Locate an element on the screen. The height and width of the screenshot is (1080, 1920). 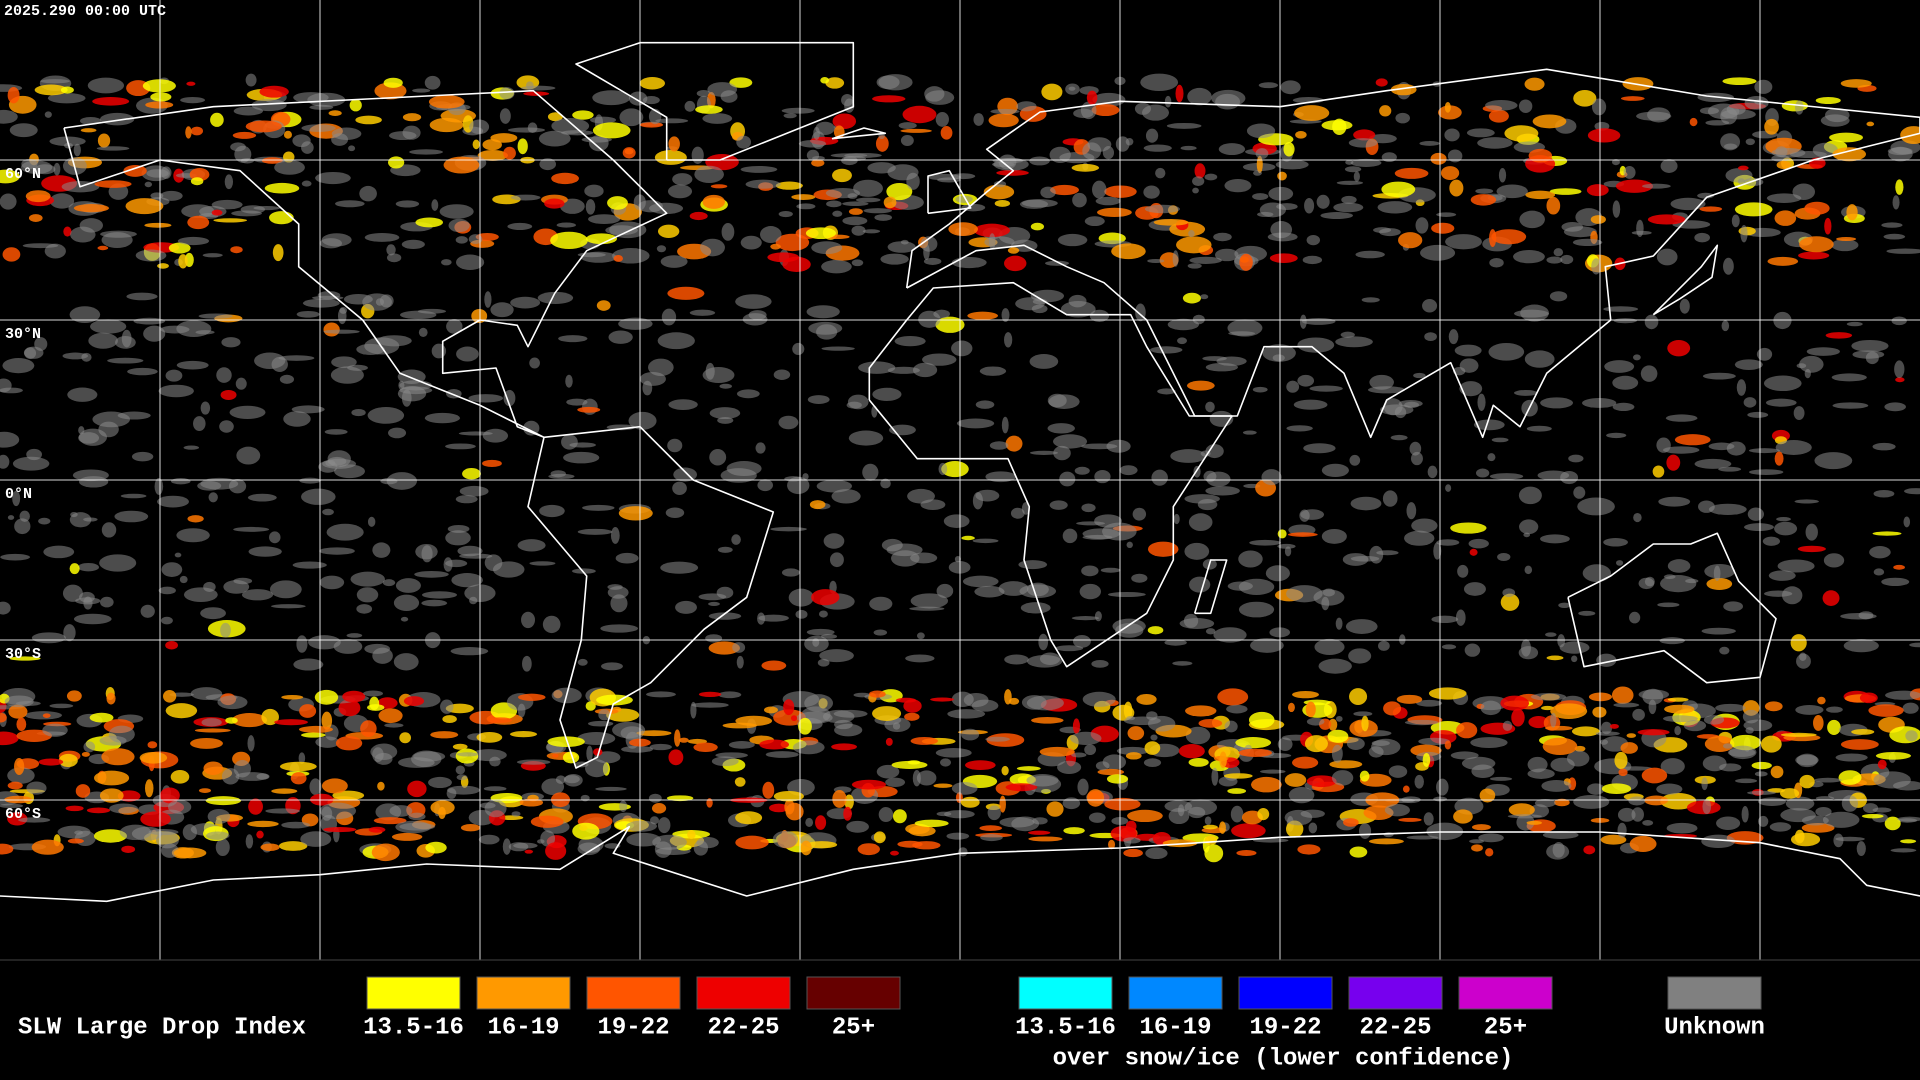
latitude-label: 0°N is located at coordinates (18, 494).